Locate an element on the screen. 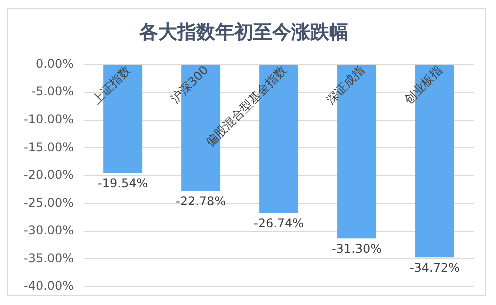 The height and width of the screenshot is (305, 496). y-tick-label: -35.00% is located at coordinates (49, 258).